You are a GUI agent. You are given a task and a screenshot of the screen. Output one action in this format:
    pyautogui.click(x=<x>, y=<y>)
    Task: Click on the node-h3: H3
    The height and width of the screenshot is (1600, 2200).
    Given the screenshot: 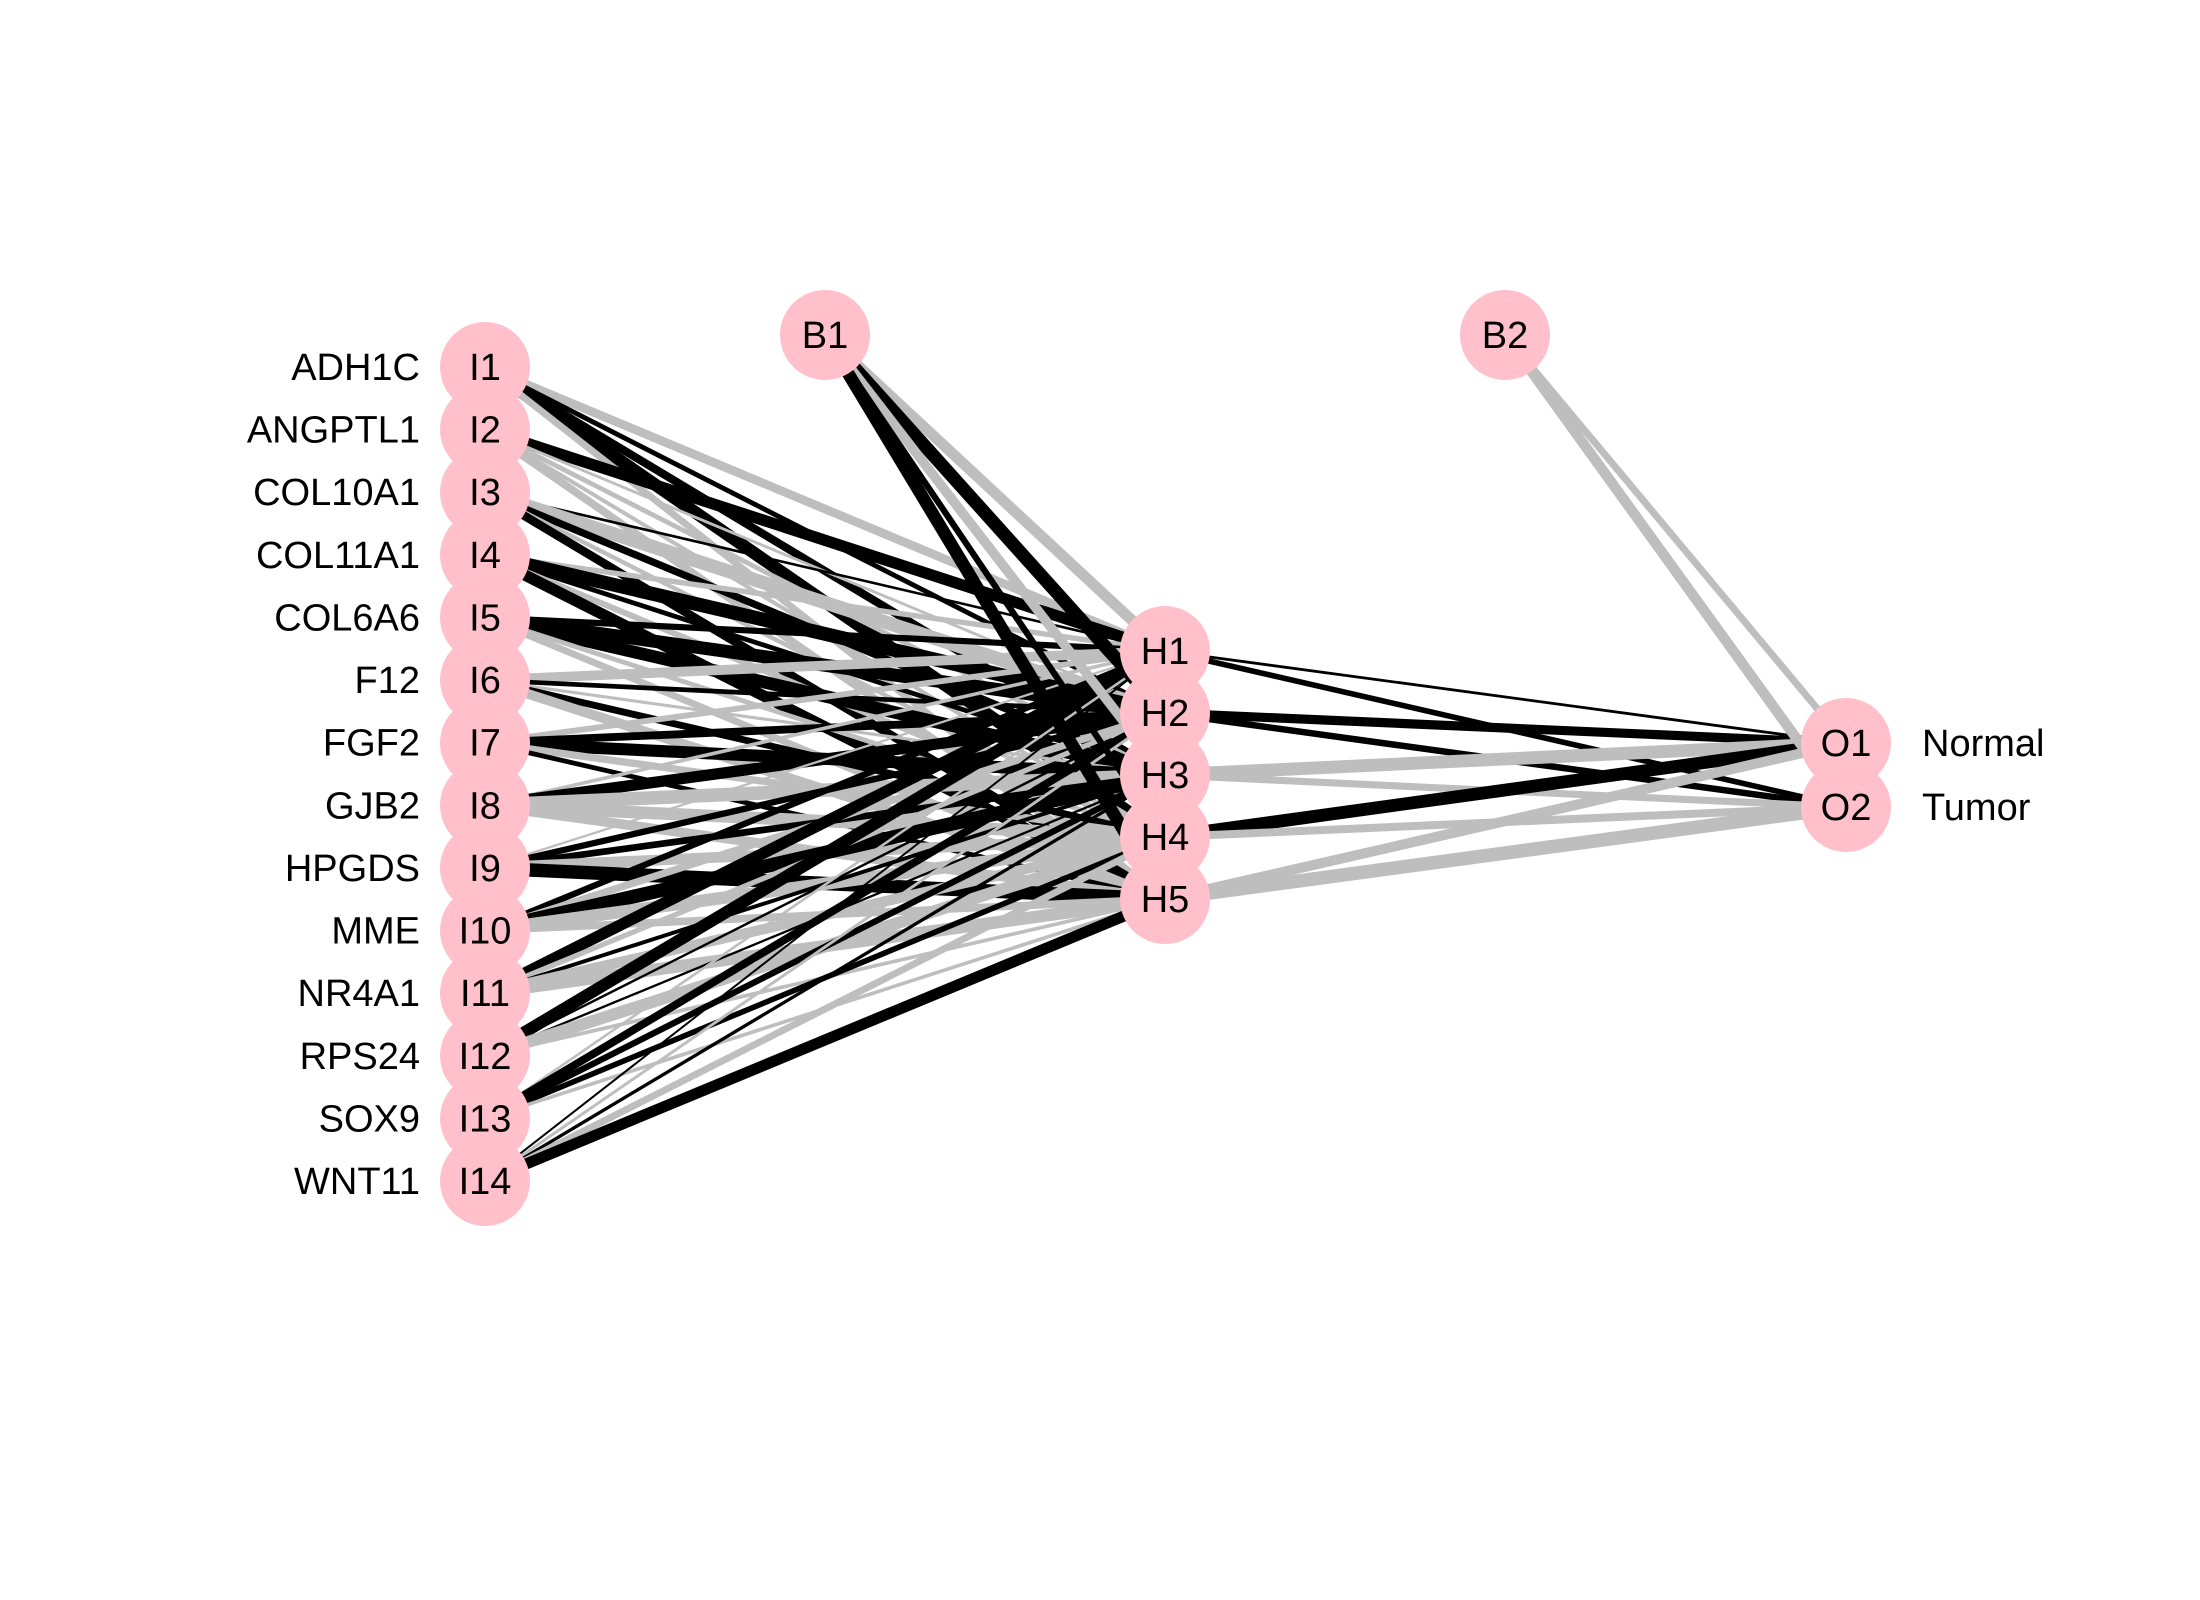 What is the action you would take?
    pyautogui.click(x=1165, y=775)
    